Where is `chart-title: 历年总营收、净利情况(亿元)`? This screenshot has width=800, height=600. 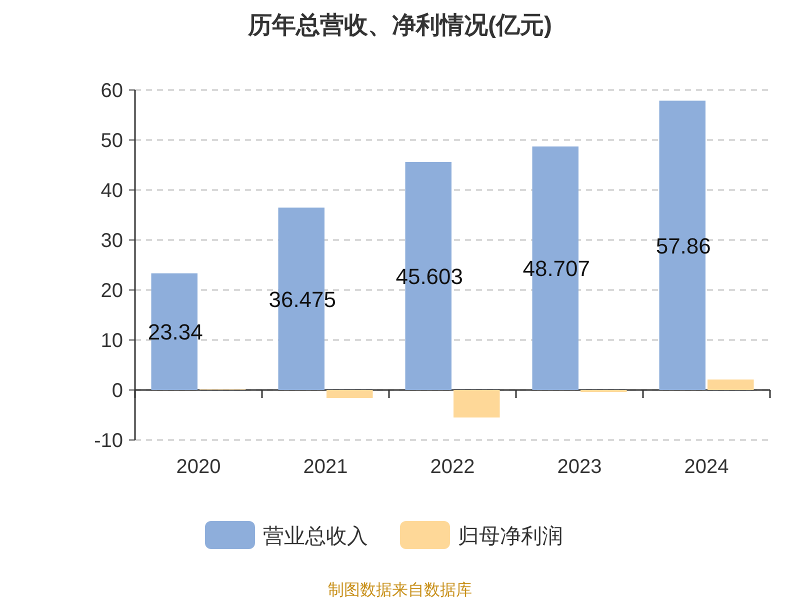
chart-title: 历年总营收、净利情况(亿元) is located at coordinates (399, 25).